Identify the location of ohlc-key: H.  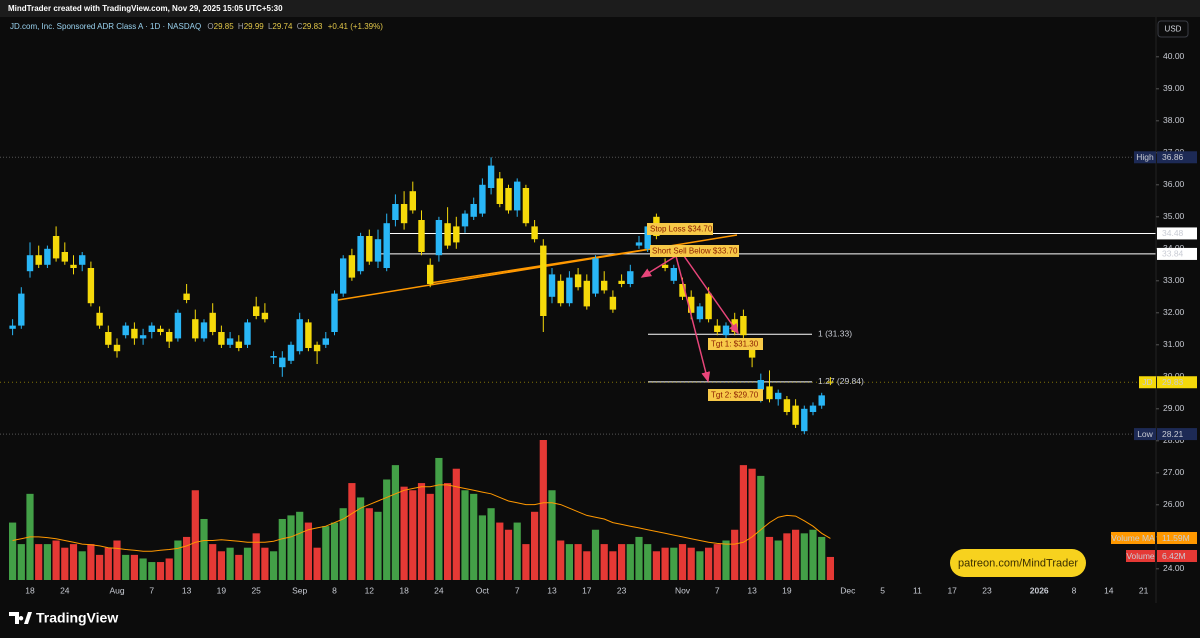
(241, 26).